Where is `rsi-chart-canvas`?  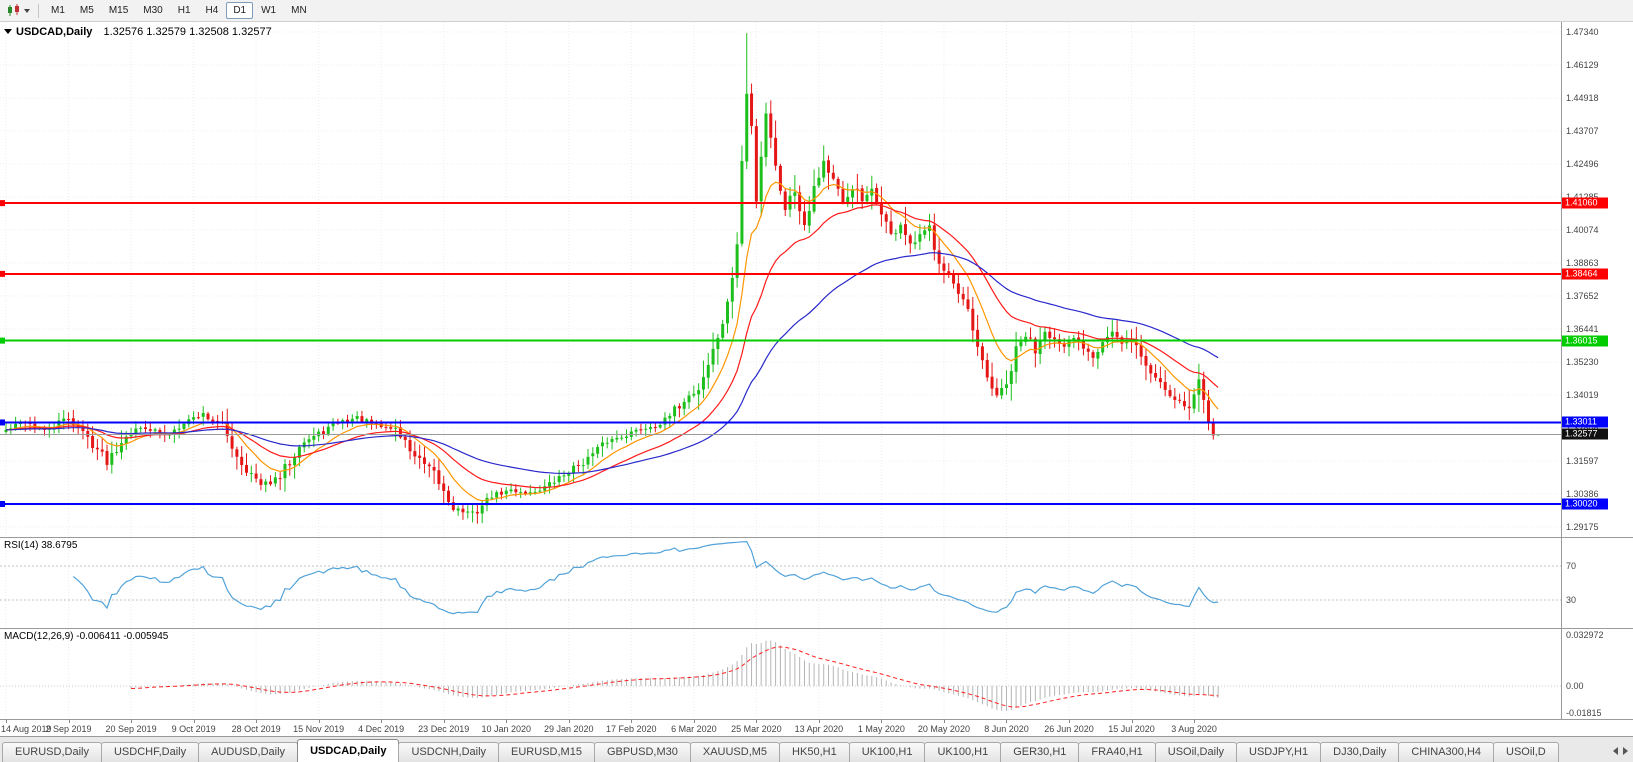
rsi-chart-canvas is located at coordinates (780, 583).